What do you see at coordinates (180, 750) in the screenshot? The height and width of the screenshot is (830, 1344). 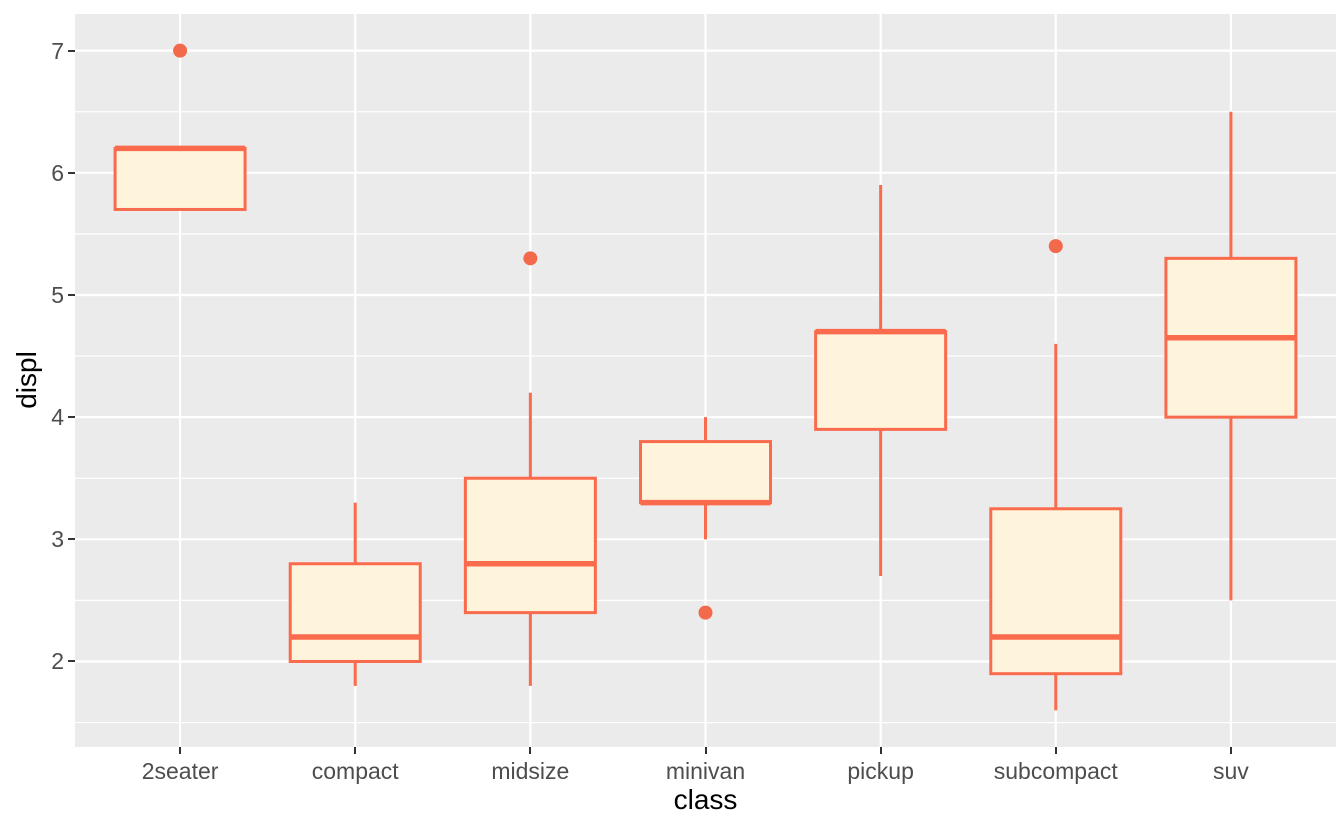 I see `x-tick-mark-2seater` at bounding box center [180, 750].